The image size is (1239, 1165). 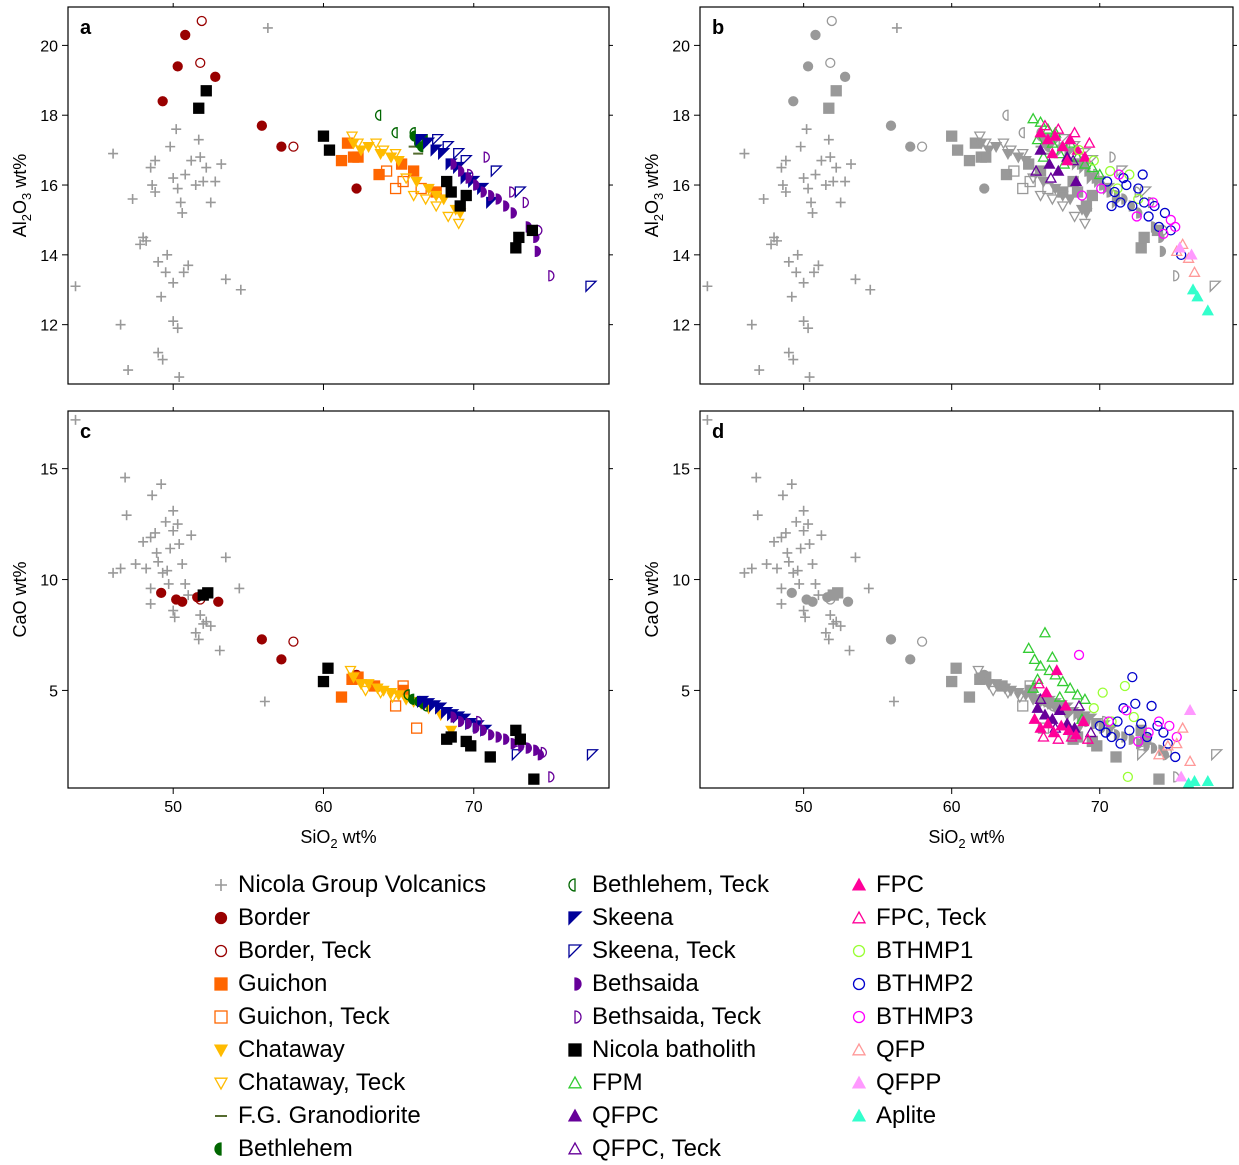 What do you see at coordinates (362, 884) in the screenshot?
I see `legend-label: Nicola Group Volcanics` at bounding box center [362, 884].